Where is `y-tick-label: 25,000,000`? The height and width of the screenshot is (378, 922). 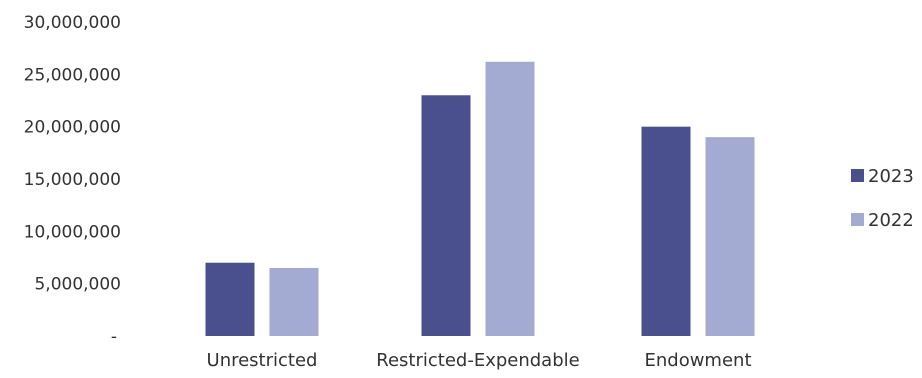
y-tick-label: 25,000,000 is located at coordinates (72, 75).